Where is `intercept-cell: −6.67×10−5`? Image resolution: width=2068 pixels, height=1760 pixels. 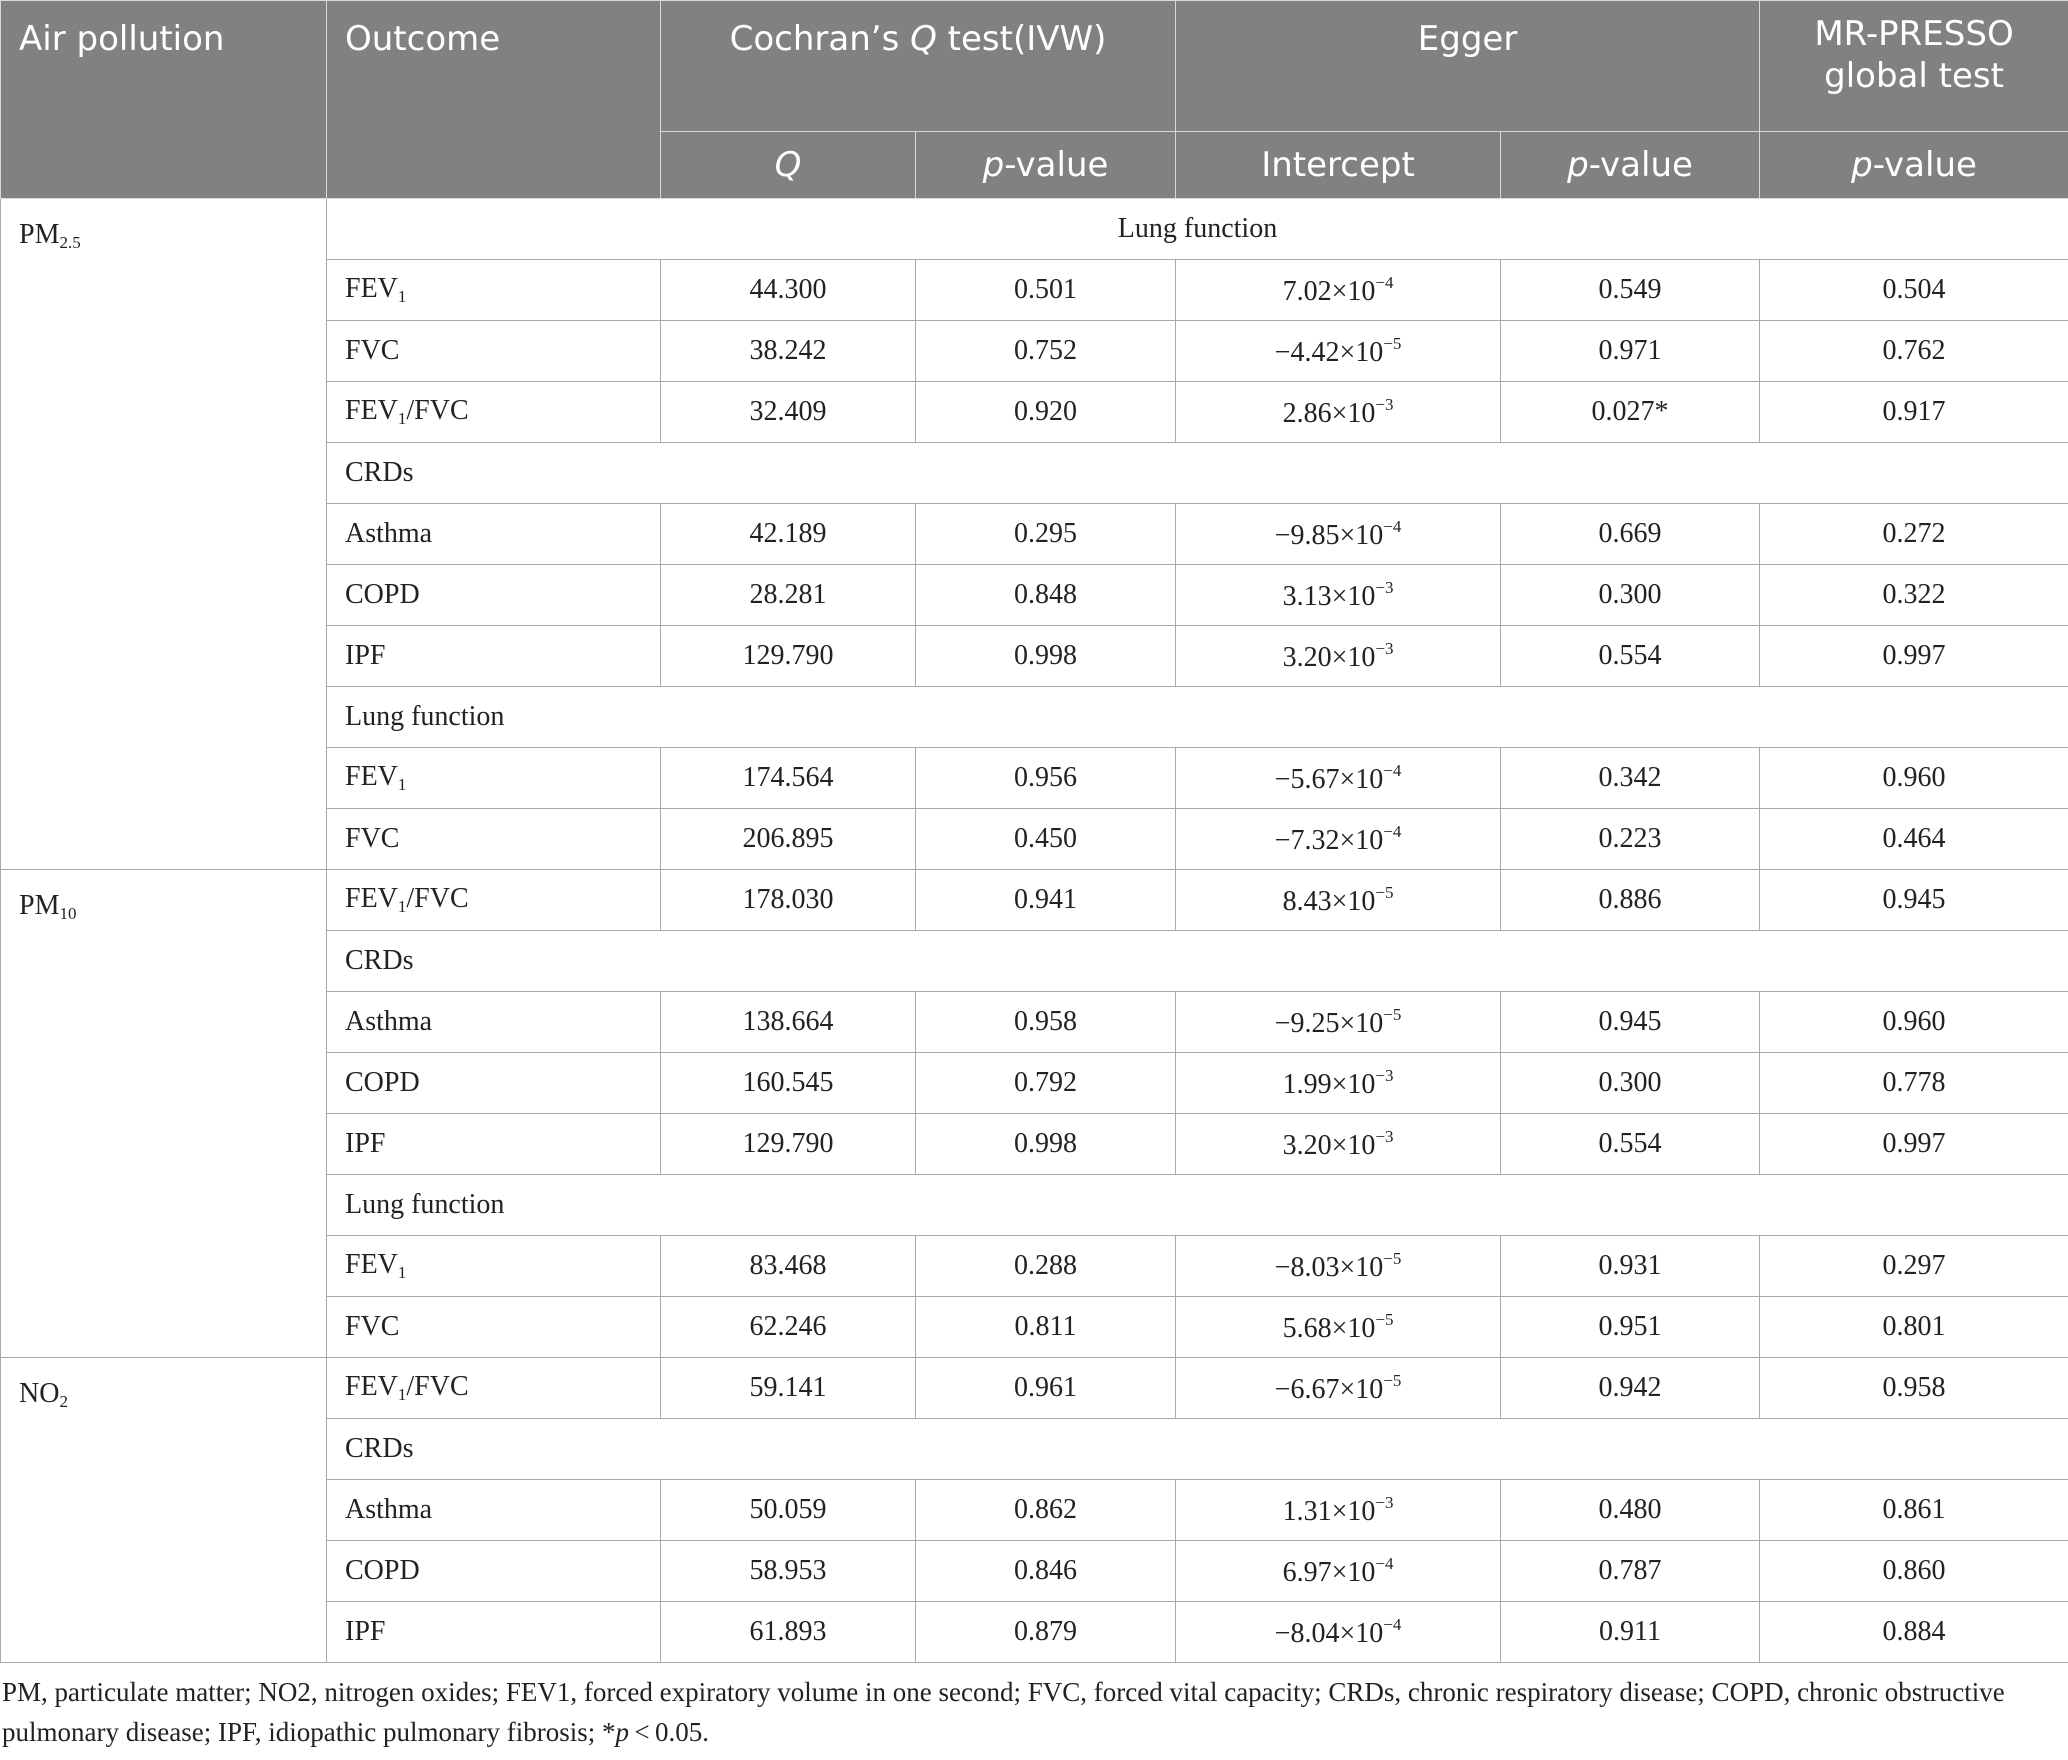
intercept-cell: −6.67×10−5 is located at coordinates (1338, 1388).